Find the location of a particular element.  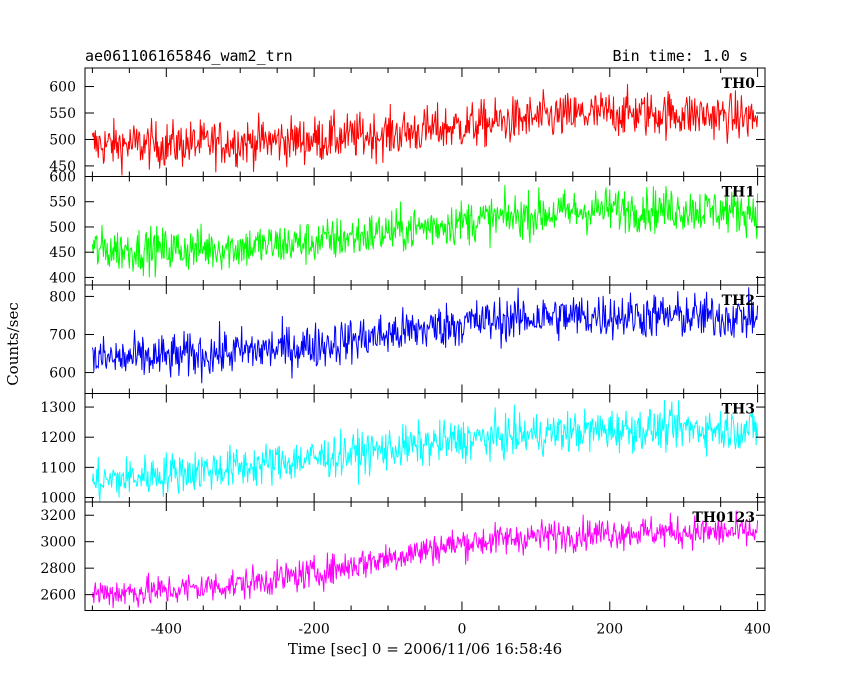

chart-title: ae061106165846_wam2_trn is located at coordinates (189, 56).